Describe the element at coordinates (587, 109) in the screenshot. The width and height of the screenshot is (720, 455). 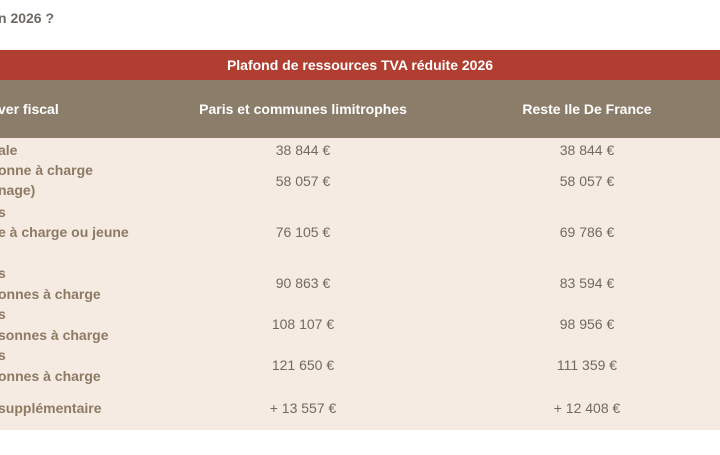
I see `header-idf: Reste Ile De France` at that location.